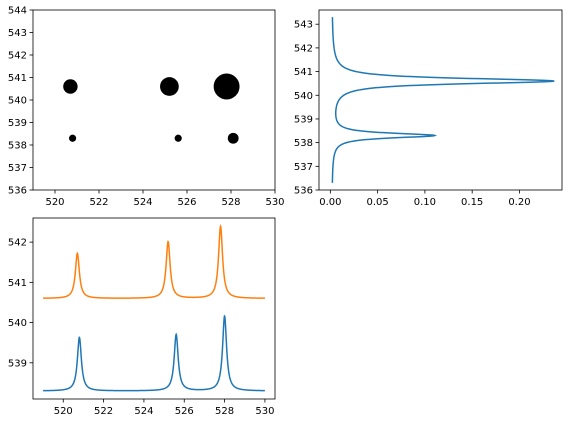 Image resolution: width=568 pixels, height=424 pixels. What do you see at coordinates (303, 48) in the screenshot?
I see `profile-ytick-label: 542` at bounding box center [303, 48].